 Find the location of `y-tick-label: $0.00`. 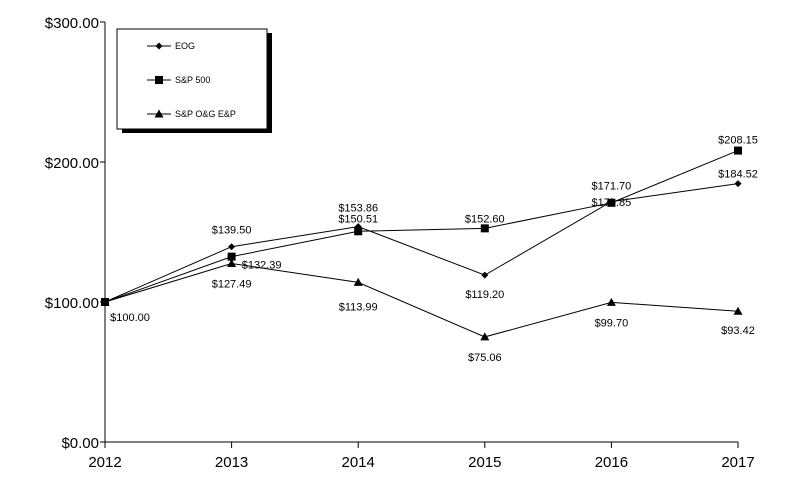

y-tick-label: $0.00 is located at coordinates (80, 443).